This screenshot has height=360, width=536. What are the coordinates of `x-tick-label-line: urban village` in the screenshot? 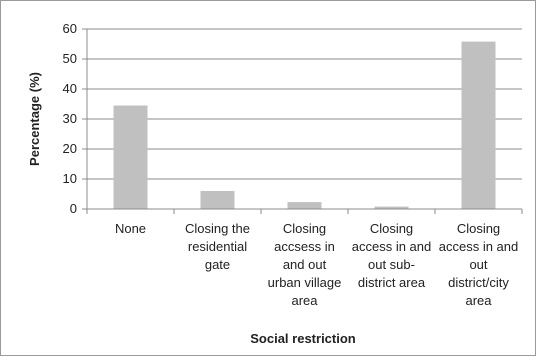 It's located at (305, 282).